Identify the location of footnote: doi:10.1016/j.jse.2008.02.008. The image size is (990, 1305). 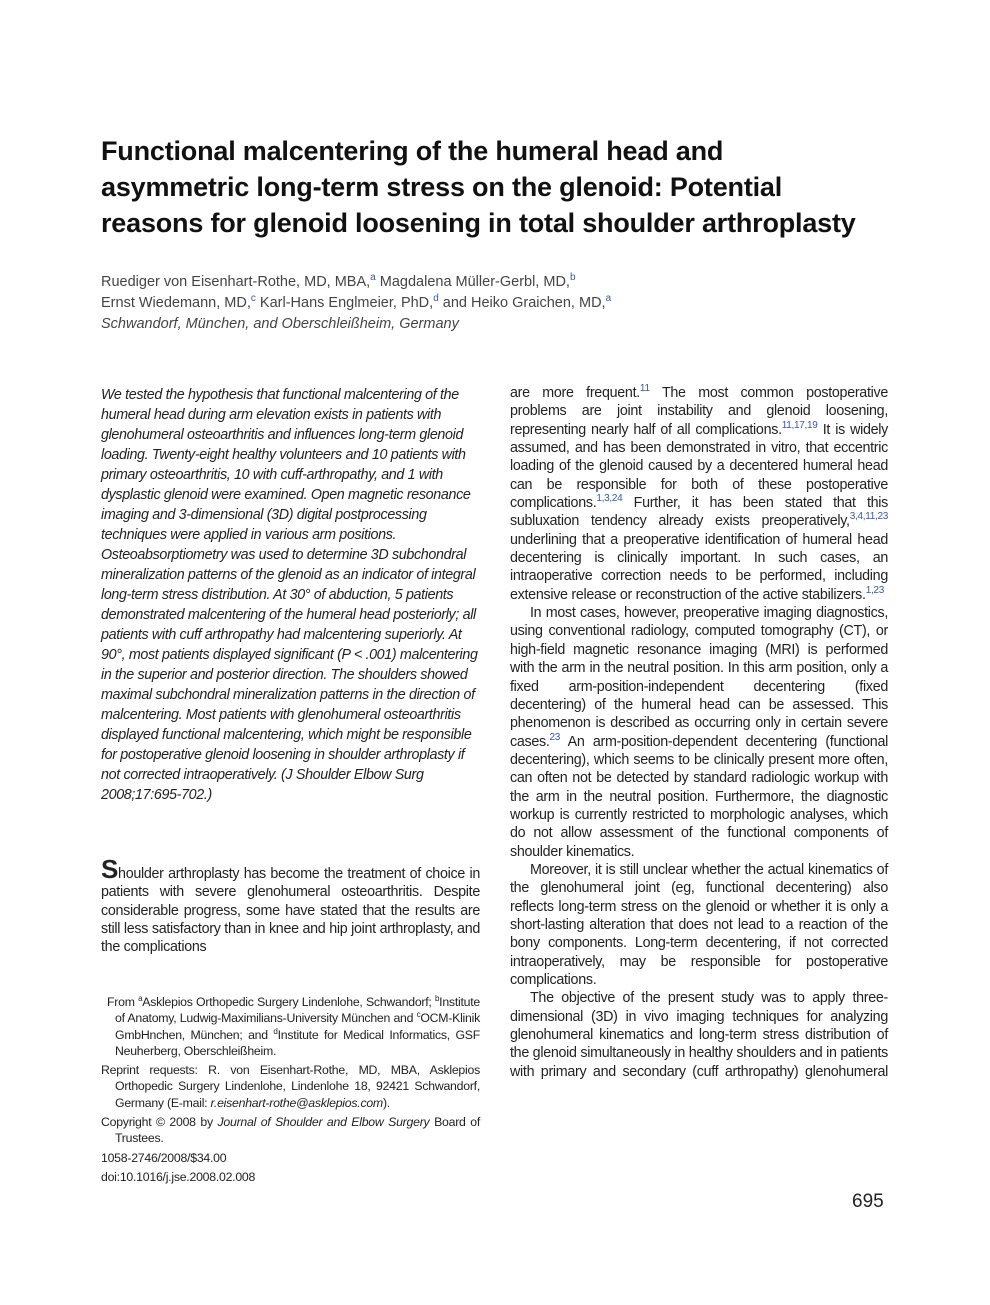
(290, 1177).